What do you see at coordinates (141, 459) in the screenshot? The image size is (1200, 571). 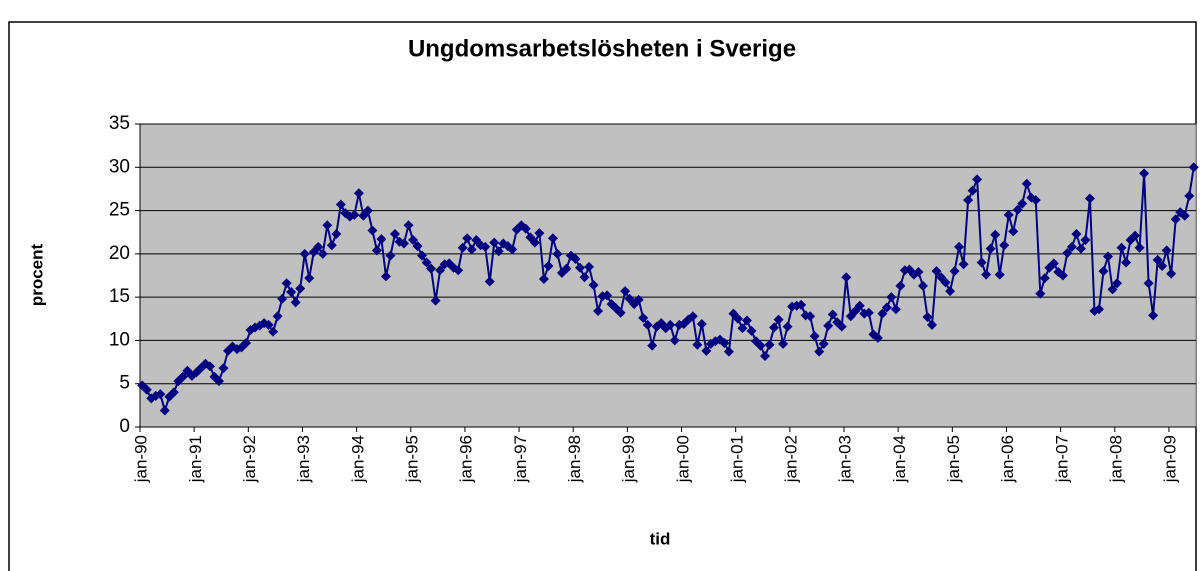 I see `x-tick-label: jan-90` at bounding box center [141, 459].